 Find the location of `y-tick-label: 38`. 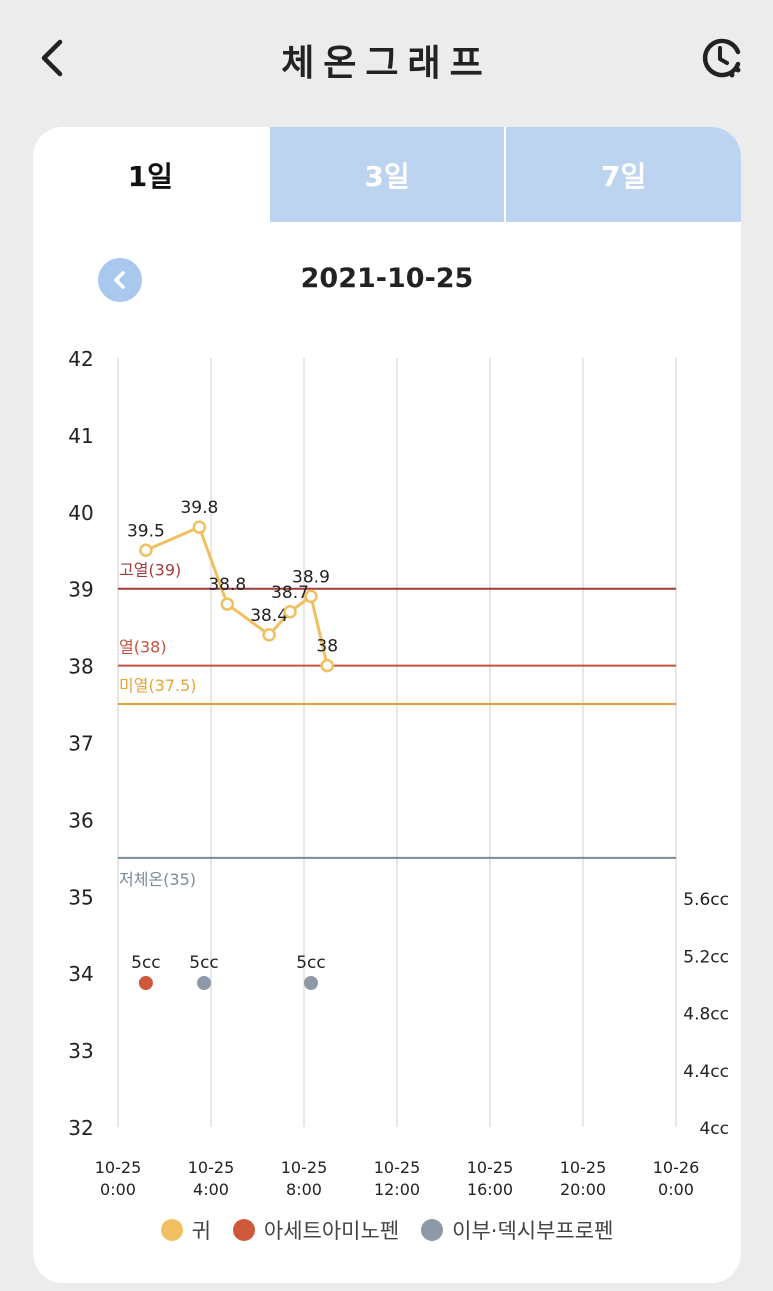

y-tick-label: 38 is located at coordinates (80, 667).